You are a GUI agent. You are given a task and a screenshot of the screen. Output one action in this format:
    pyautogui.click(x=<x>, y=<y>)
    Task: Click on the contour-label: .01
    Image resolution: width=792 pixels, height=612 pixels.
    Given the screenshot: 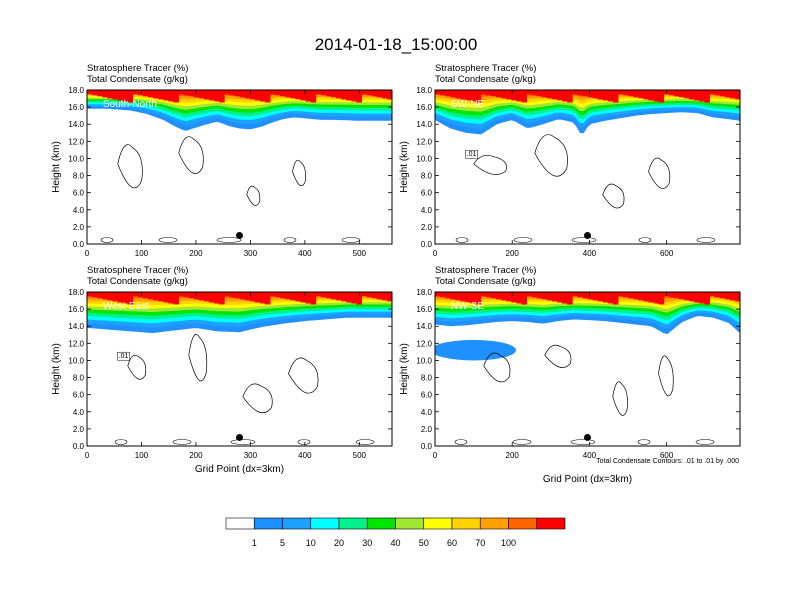 What is the action you would take?
    pyautogui.click(x=124, y=356)
    